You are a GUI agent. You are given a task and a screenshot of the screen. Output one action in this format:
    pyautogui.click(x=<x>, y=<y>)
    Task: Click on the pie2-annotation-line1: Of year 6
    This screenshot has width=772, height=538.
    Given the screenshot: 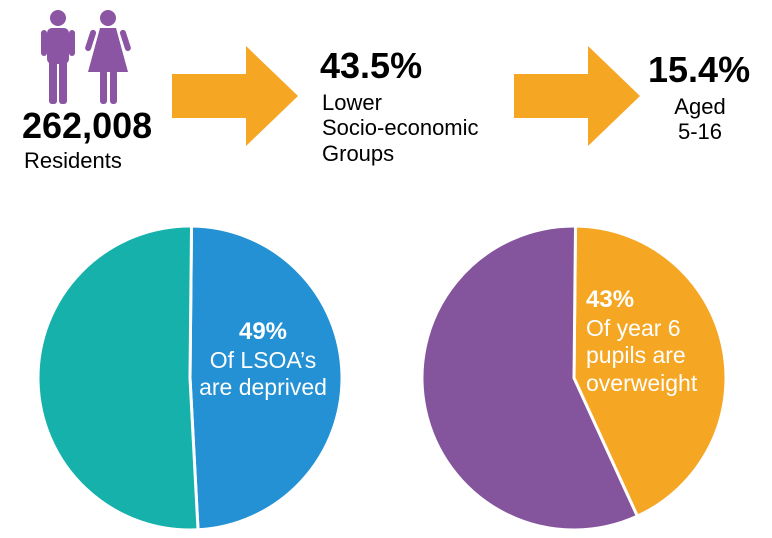 What is the action you would take?
    pyautogui.click(x=633, y=327)
    